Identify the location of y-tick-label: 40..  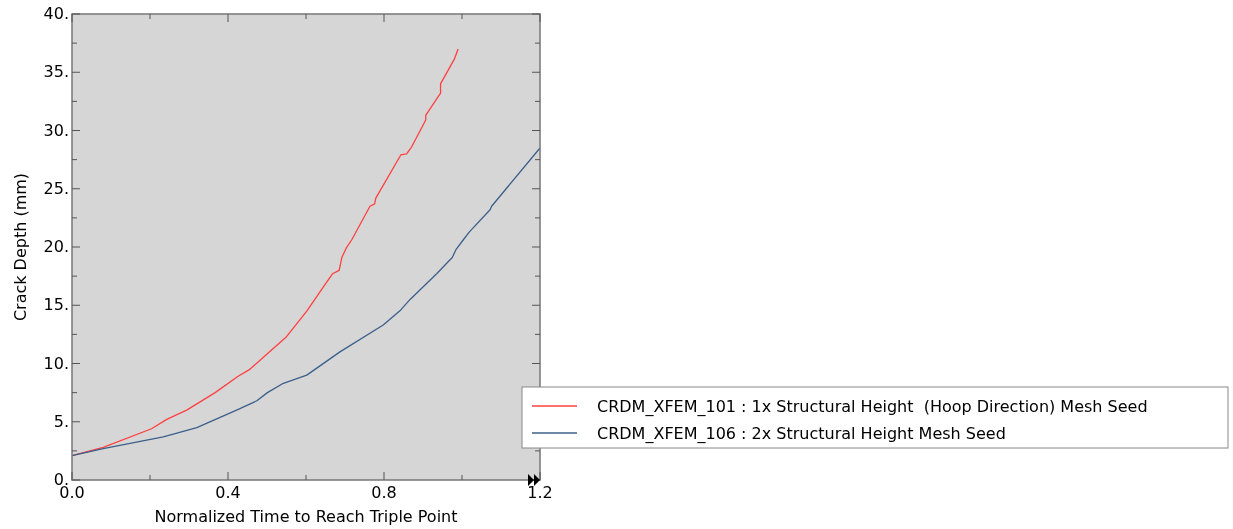
(56, 13).